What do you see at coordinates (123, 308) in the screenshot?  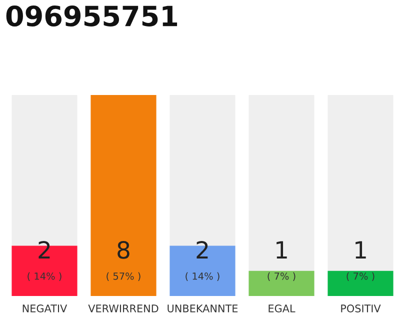 I see `x-tick-label: VERWIRREND` at bounding box center [123, 308].